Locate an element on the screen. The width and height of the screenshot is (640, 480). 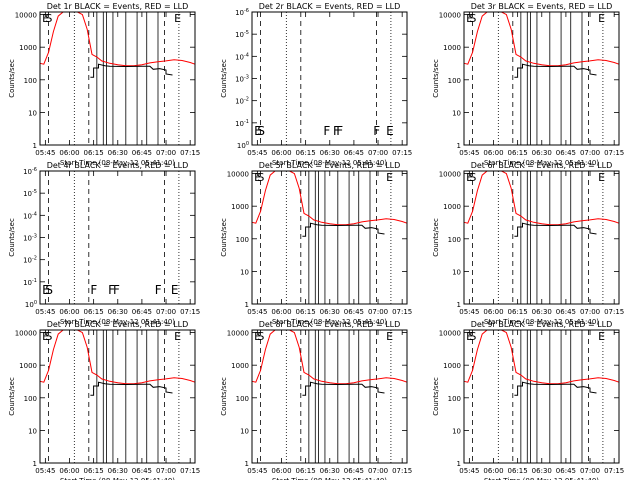
flag-label: F is located at coordinates (336, 131).